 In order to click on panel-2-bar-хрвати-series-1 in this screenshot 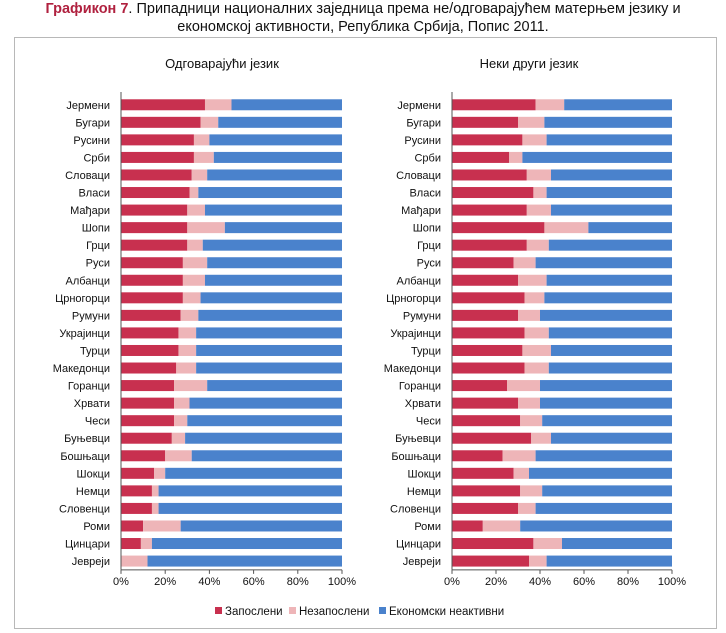, I will do `click(485, 403)`.